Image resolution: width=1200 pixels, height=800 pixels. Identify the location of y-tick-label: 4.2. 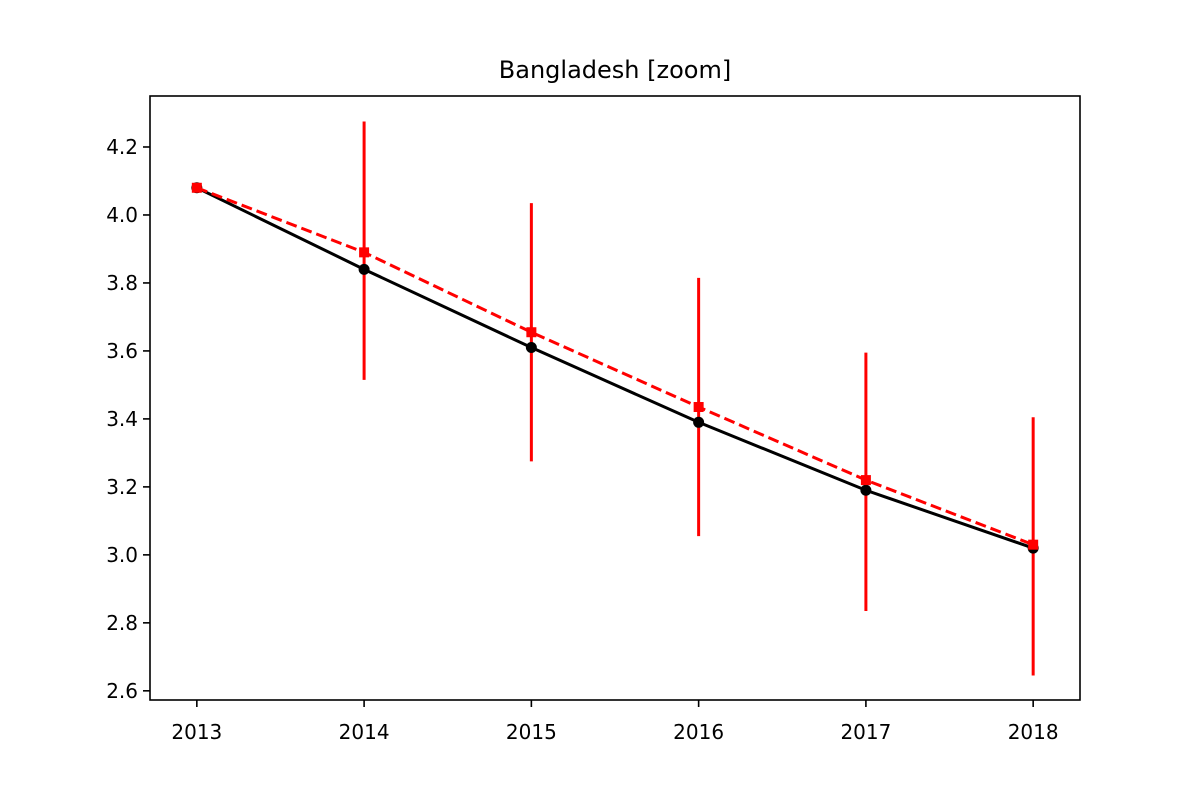
(122, 147).